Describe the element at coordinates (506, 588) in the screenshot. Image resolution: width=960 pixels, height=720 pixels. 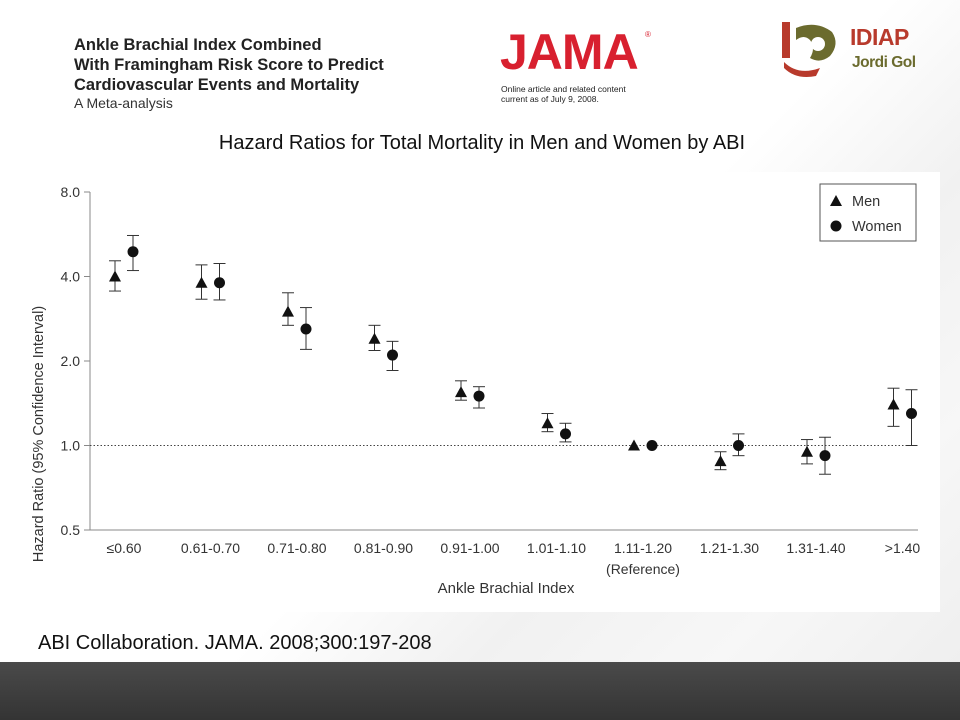
I see `x-axis-label: Ankle Brachial Index` at that location.